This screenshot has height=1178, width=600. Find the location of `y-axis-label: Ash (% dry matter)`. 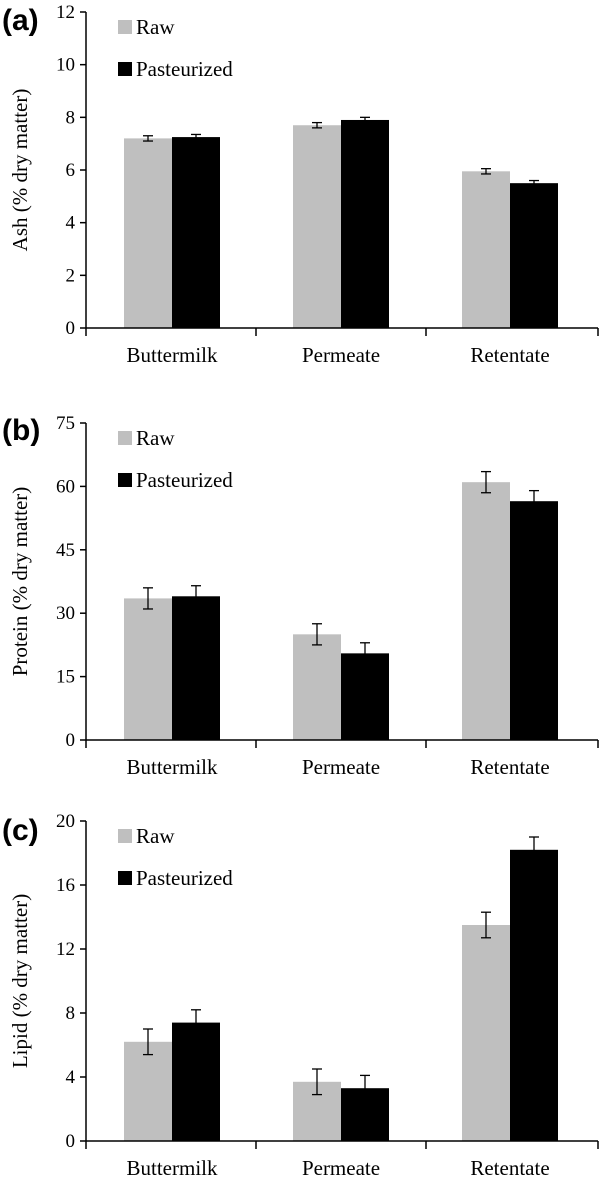

y-axis-label: Ash (% dry matter) is located at coordinates (20, 170).